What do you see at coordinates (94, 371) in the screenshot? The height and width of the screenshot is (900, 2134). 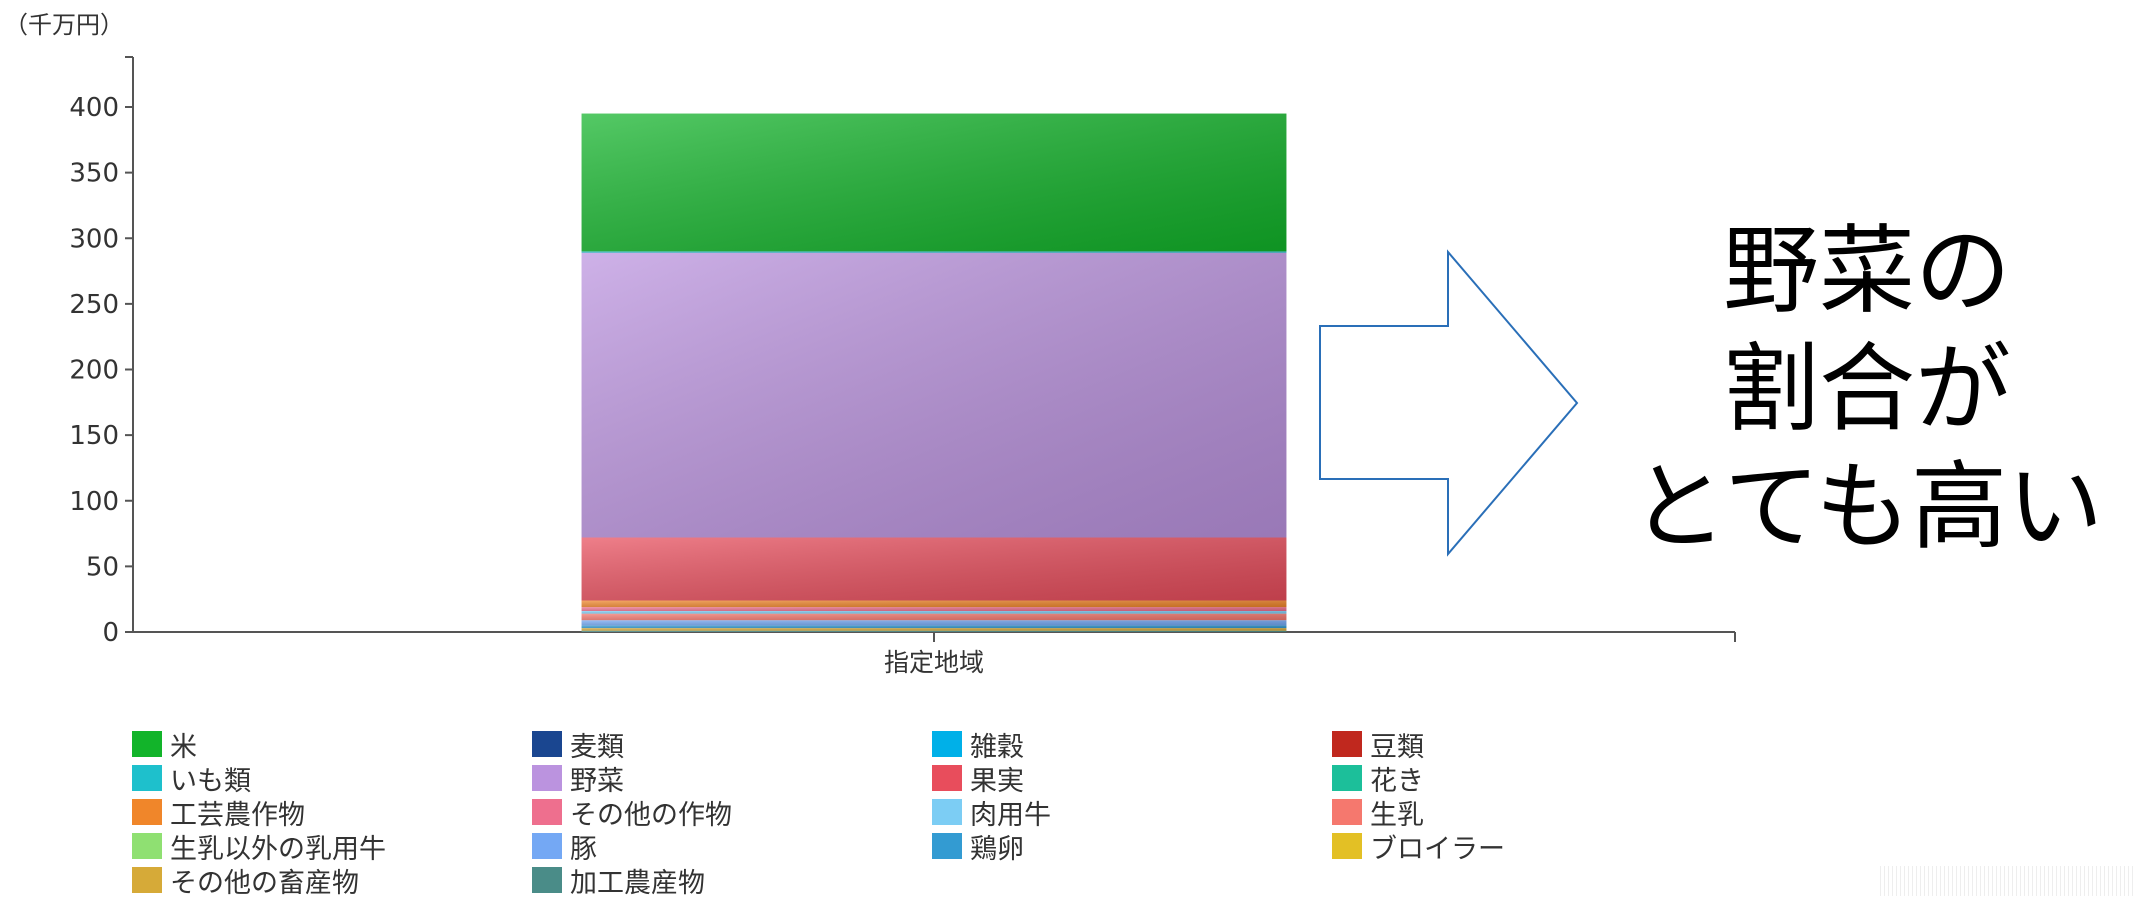 I see `y-tick-label: 200` at bounding box center [94, 371].